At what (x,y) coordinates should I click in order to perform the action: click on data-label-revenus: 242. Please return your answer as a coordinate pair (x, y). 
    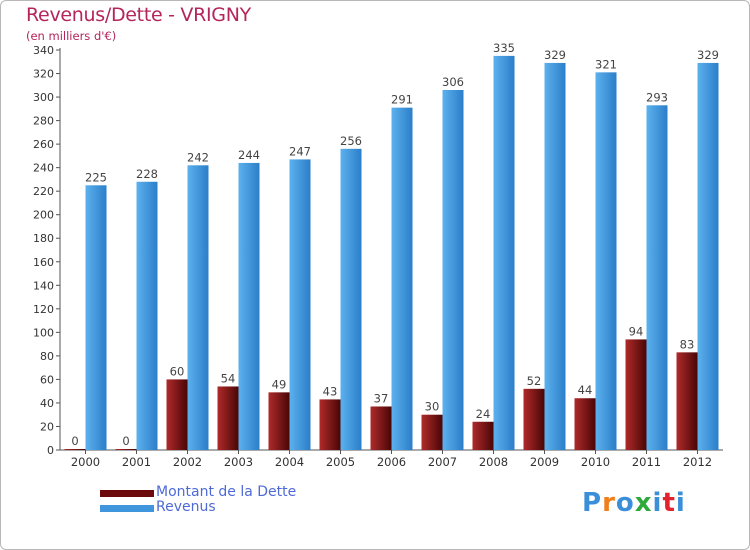
    Looking at the image, I should click on (198, 157).